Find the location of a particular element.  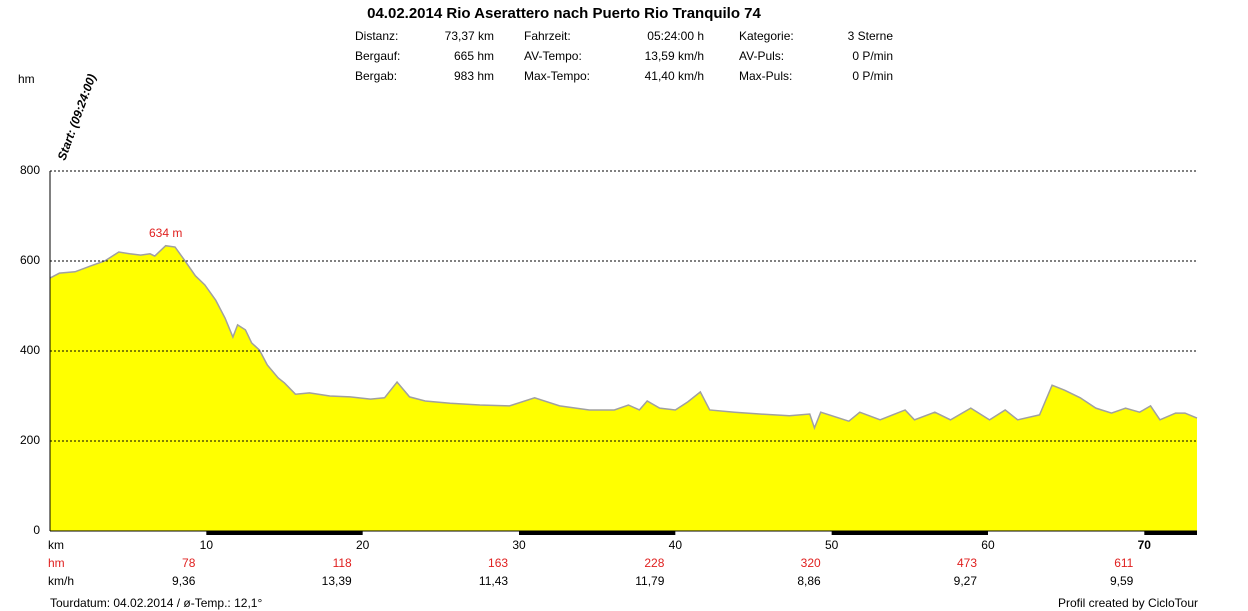

x-tick-label: 10 is located at coordinates (207, 545).